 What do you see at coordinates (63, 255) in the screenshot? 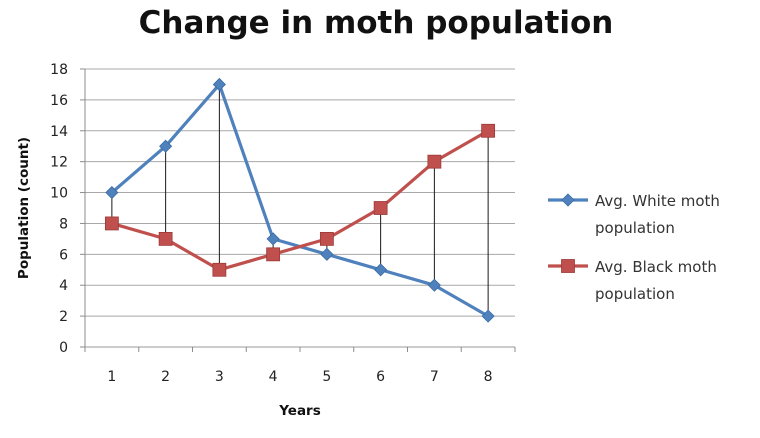
I see `y-tick-label-6: 6` at bounding box center [63, 255].